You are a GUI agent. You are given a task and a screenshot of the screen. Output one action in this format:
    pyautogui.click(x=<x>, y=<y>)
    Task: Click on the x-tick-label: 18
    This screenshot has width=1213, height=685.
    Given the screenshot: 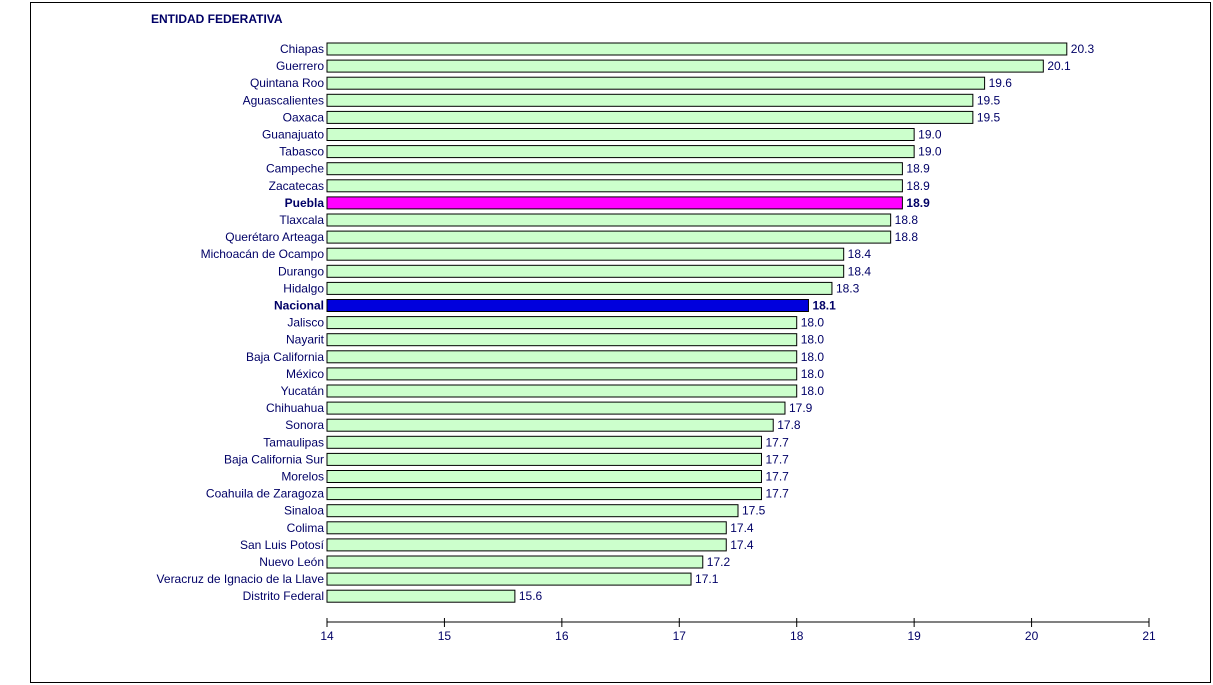 What is the action you would take?
    pyautogui.click(x=797, y=636)
    